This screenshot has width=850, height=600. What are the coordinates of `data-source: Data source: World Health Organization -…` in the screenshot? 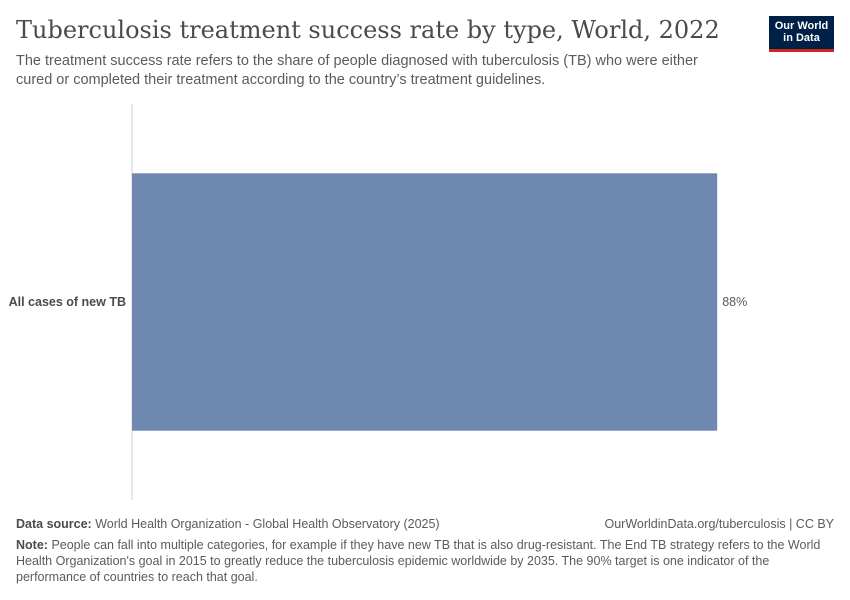 It's located at (228, 524).